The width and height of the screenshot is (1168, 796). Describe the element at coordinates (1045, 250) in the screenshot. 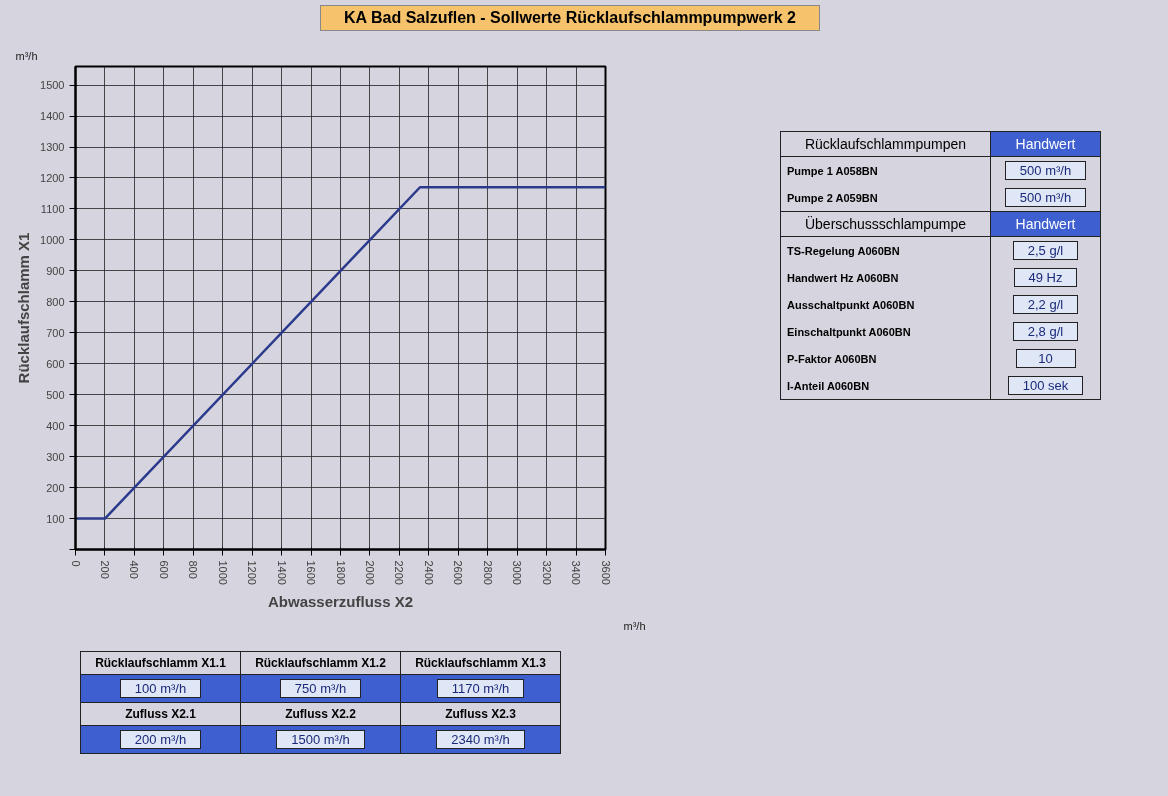

I see `text: 2,5 g/l` at that location.